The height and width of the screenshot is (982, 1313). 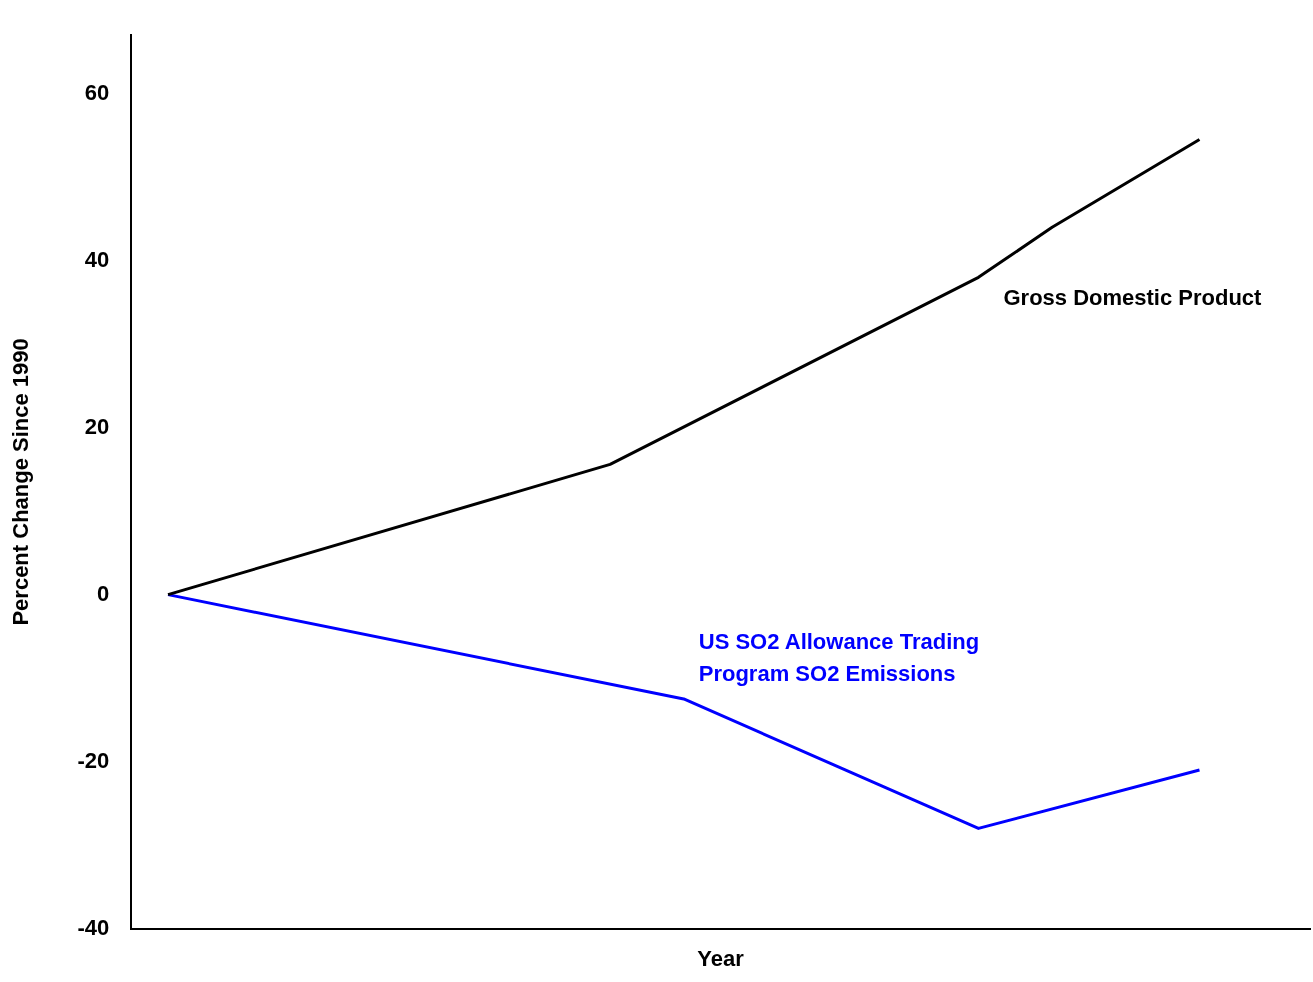 I want to click on y-axis-title: Percent Change Since 1990, so click(x=21, y=482).